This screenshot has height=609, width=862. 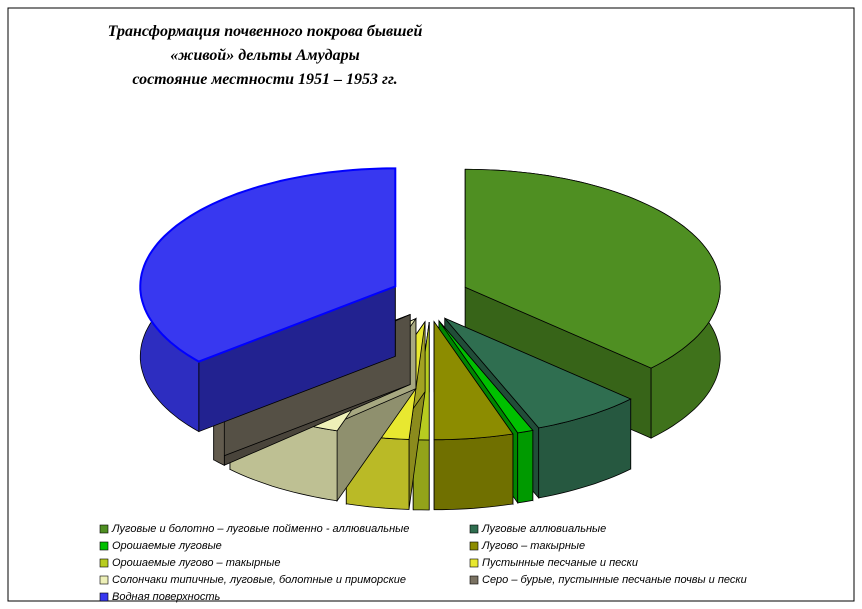 What do you see at coordinates (167, 546) in the screenshot?
I see `legend-label: Орошаемые луговые` at bounding box center [167, 546].